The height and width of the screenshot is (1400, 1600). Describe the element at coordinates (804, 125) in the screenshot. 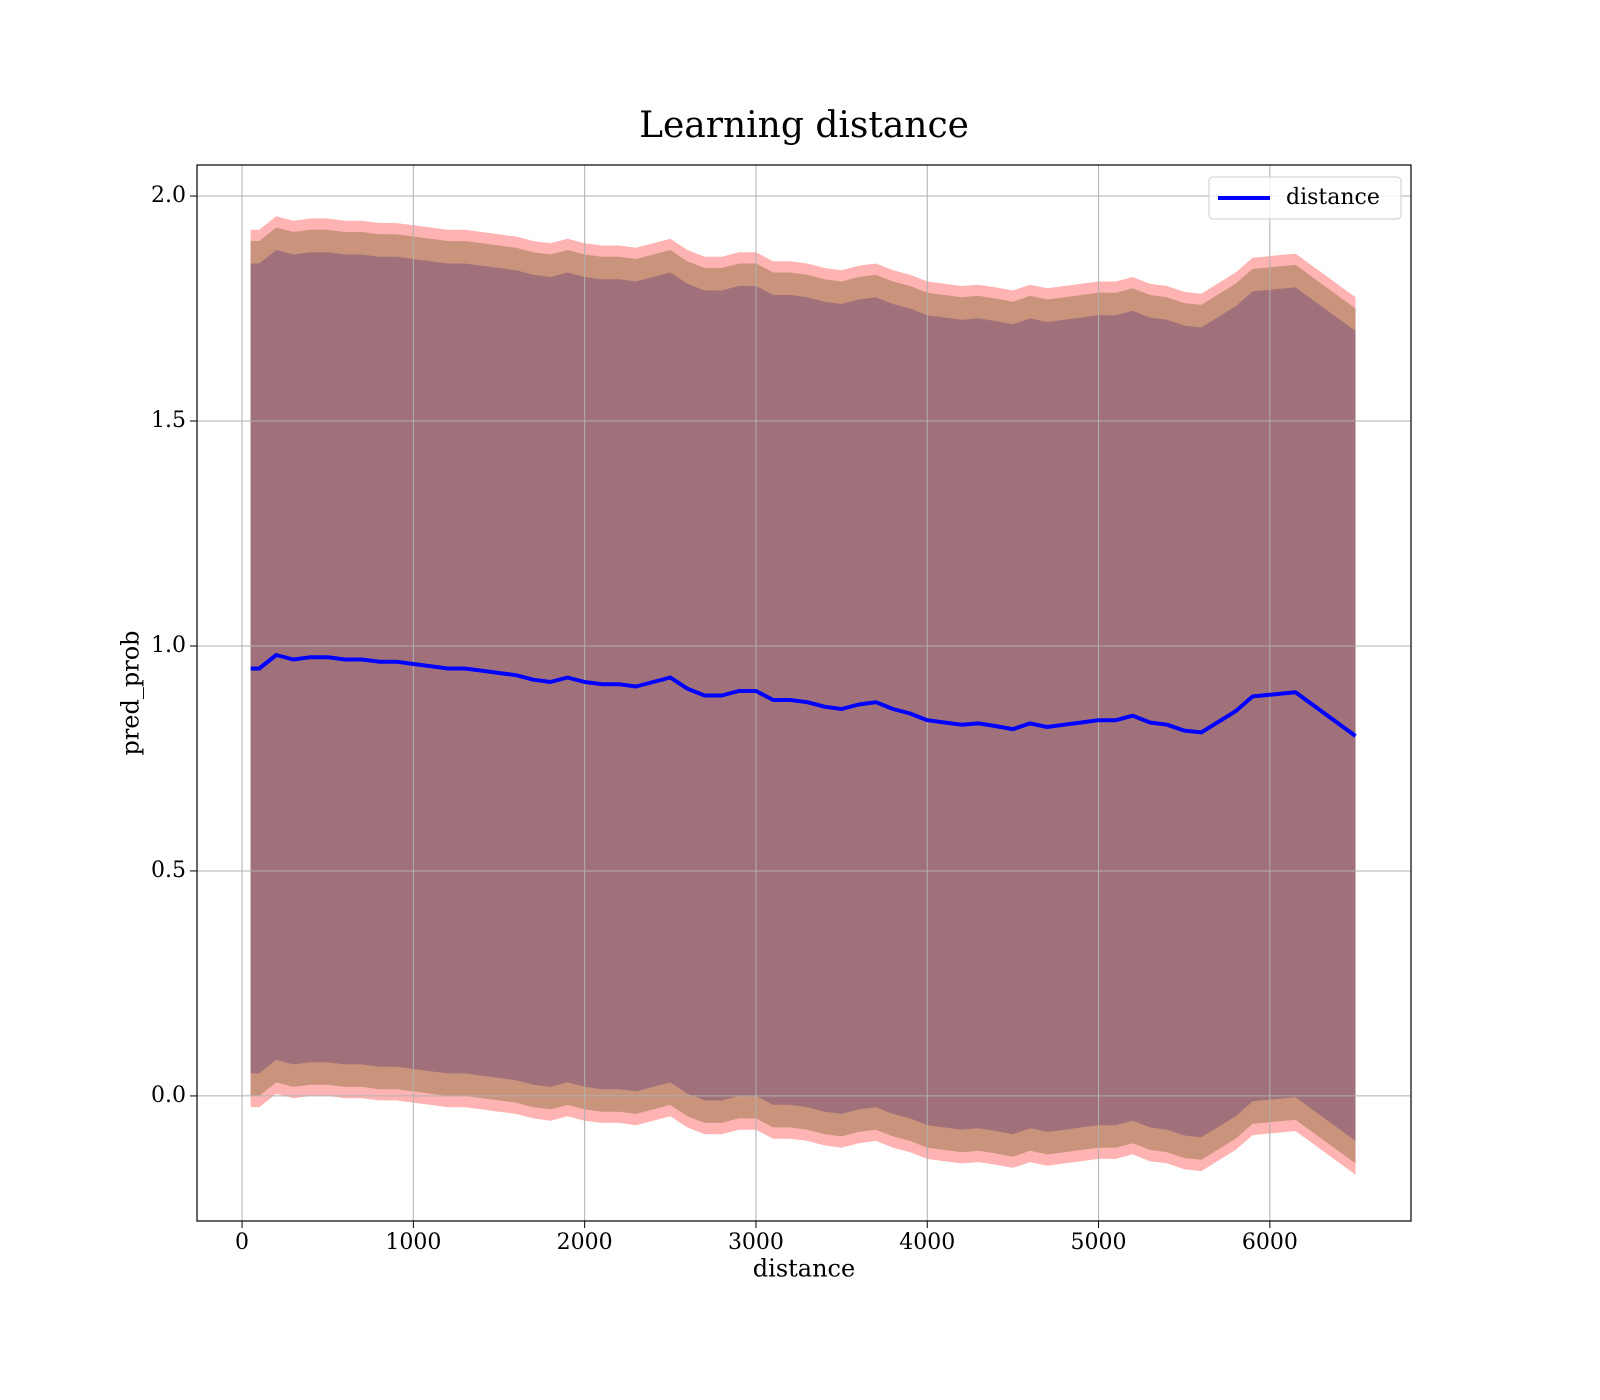

I see `chart-title: Learning distance` at that location.